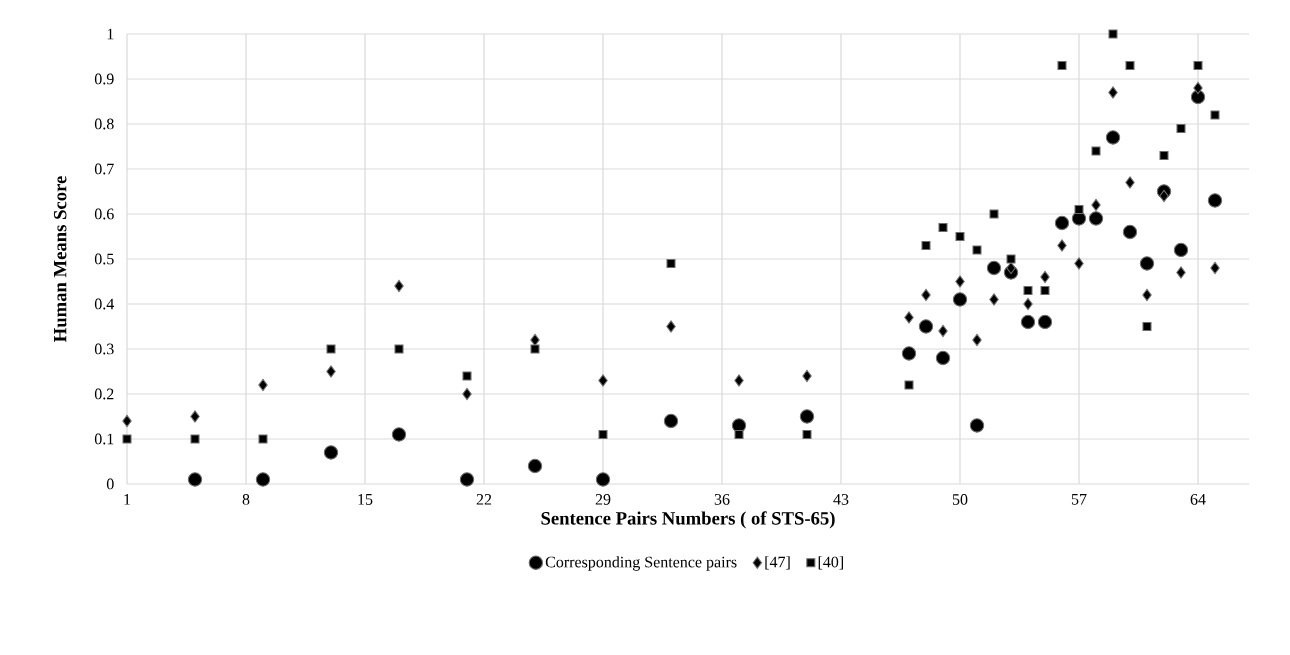 Image resolution: width=1290 pixels, height=655 pixels. I want to click on y-tick-label: 0.9, so click(104, 79).